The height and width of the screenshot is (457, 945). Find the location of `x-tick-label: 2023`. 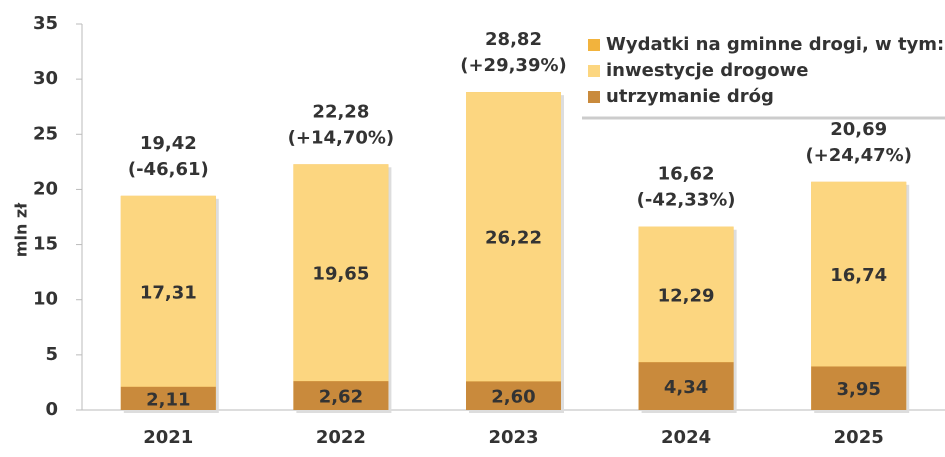

x-tick-label: 2023 is located at coordinates (513, 437).